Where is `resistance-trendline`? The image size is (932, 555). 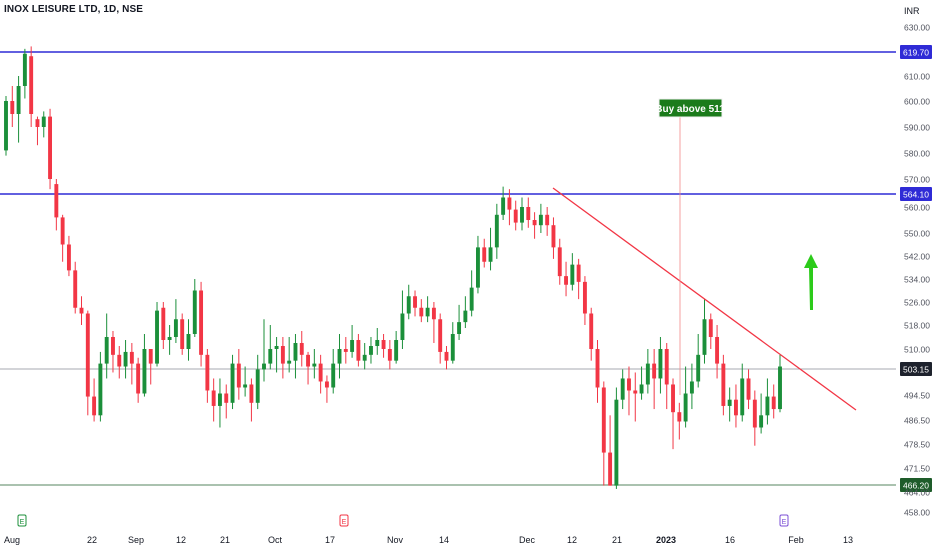
resistance-trendline is located at coordinates (704, 299).